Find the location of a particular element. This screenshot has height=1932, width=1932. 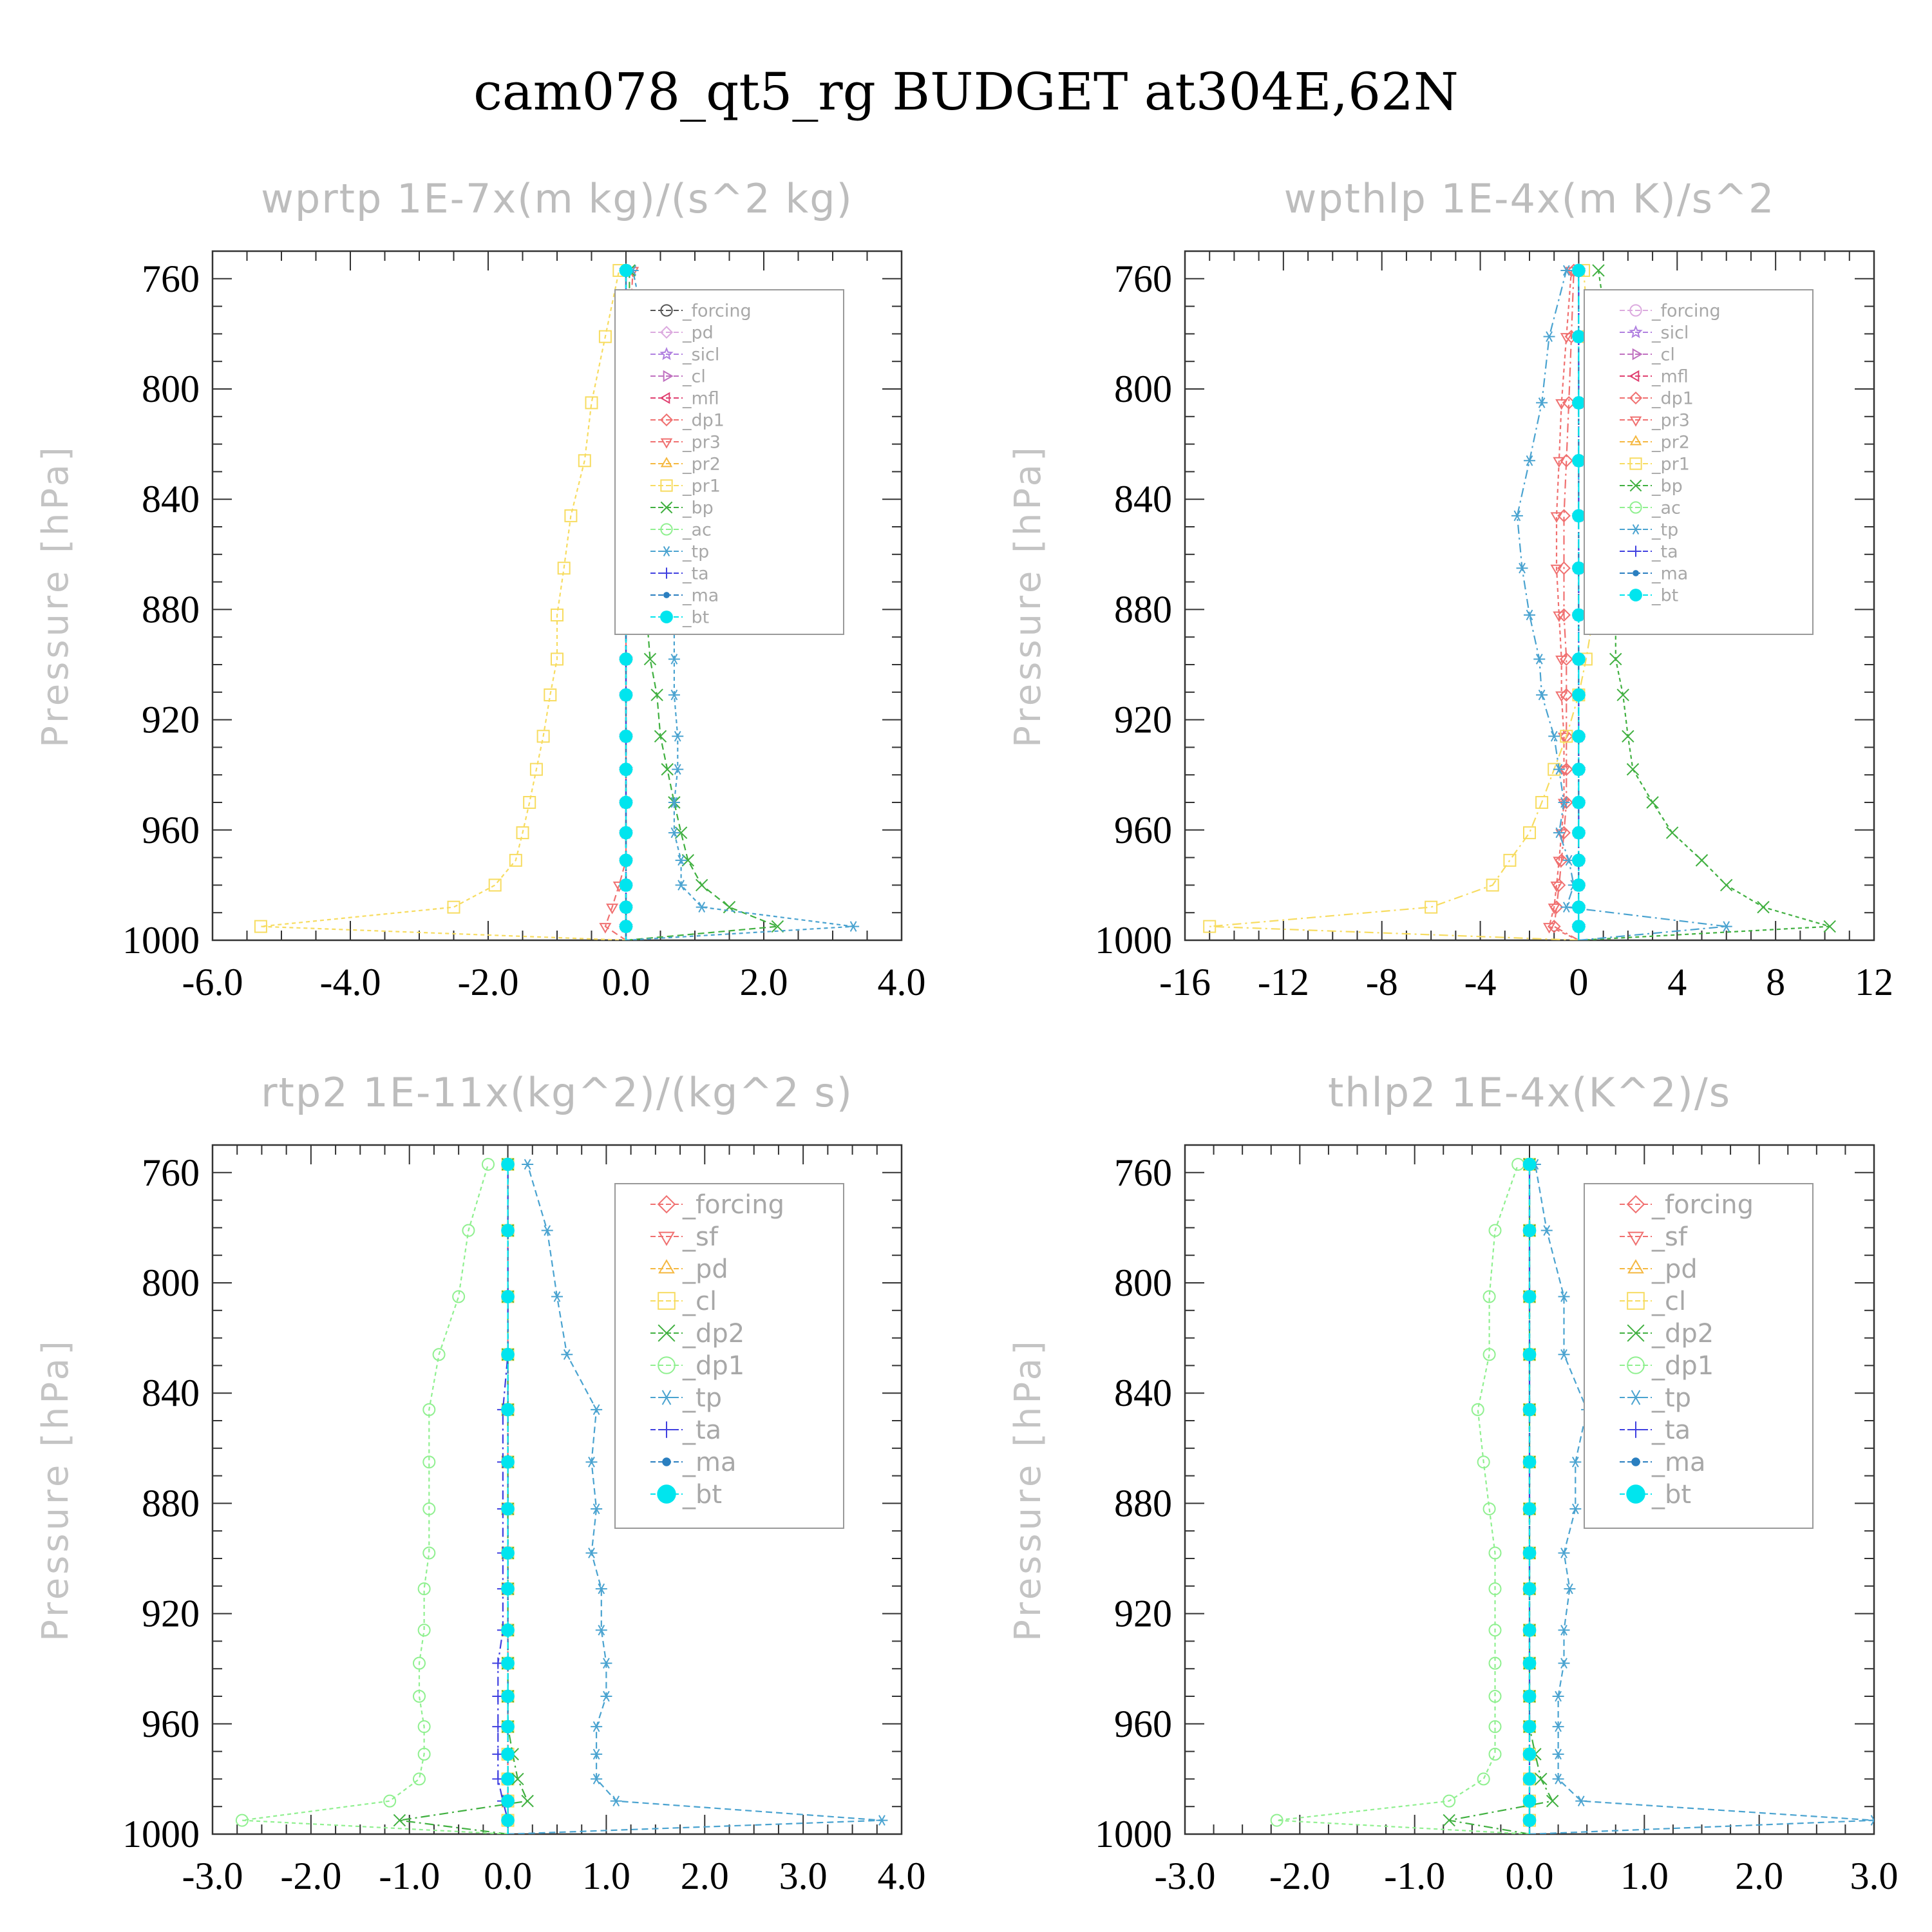

y-tick-label: 760 is located at coordinates (171, 279).